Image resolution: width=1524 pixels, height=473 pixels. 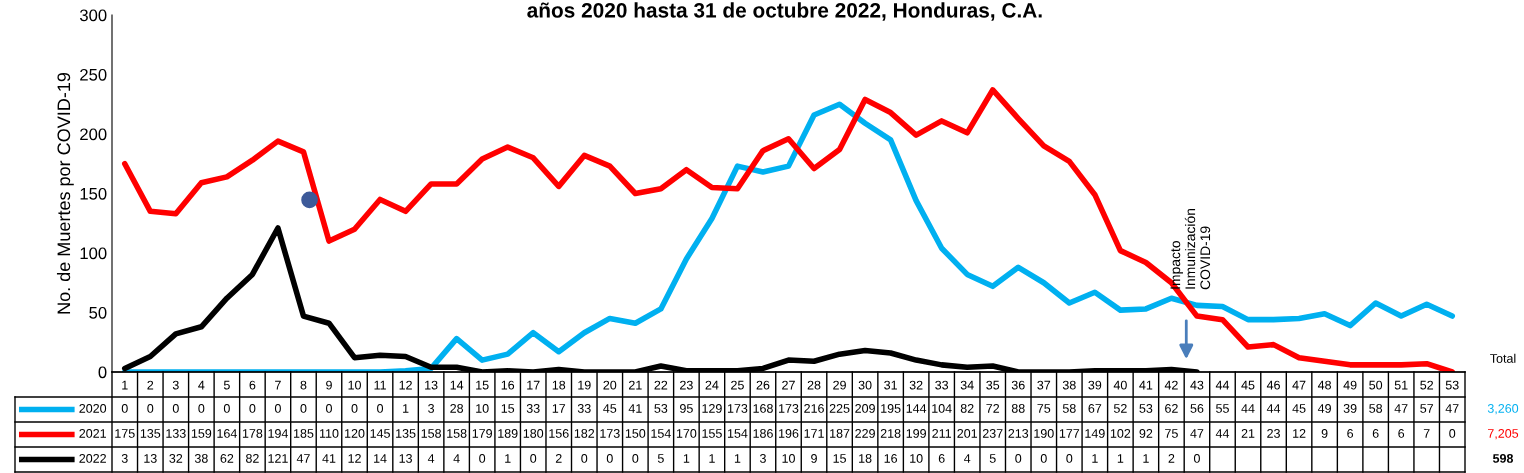 What do you see at coordinates (278, 458) in the screenshot?
I see `data-label: 121` at bounding box center [278, 458].